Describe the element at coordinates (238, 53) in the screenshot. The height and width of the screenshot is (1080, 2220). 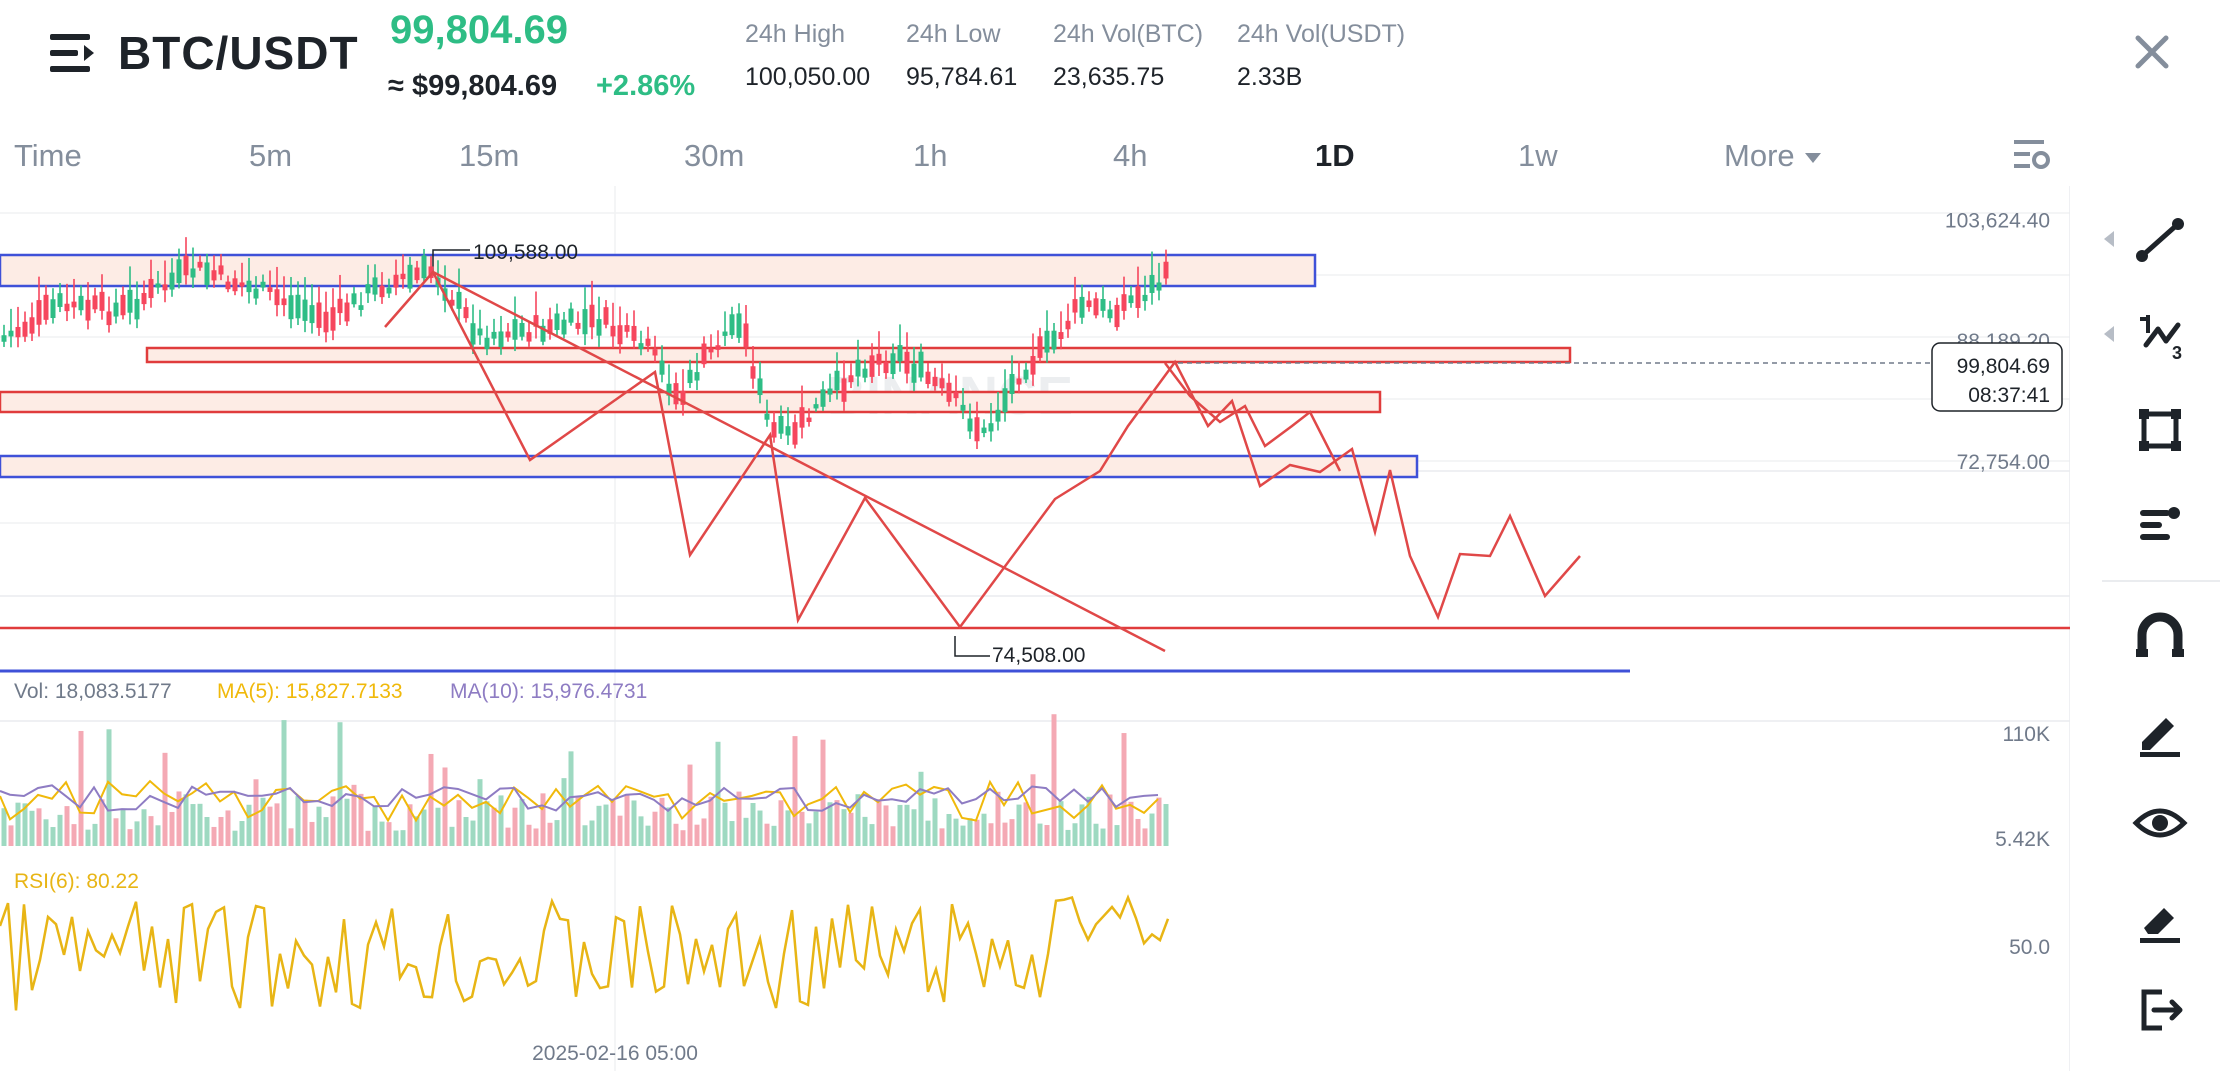
I see `trading-pair: BTC/USDT` at that location.